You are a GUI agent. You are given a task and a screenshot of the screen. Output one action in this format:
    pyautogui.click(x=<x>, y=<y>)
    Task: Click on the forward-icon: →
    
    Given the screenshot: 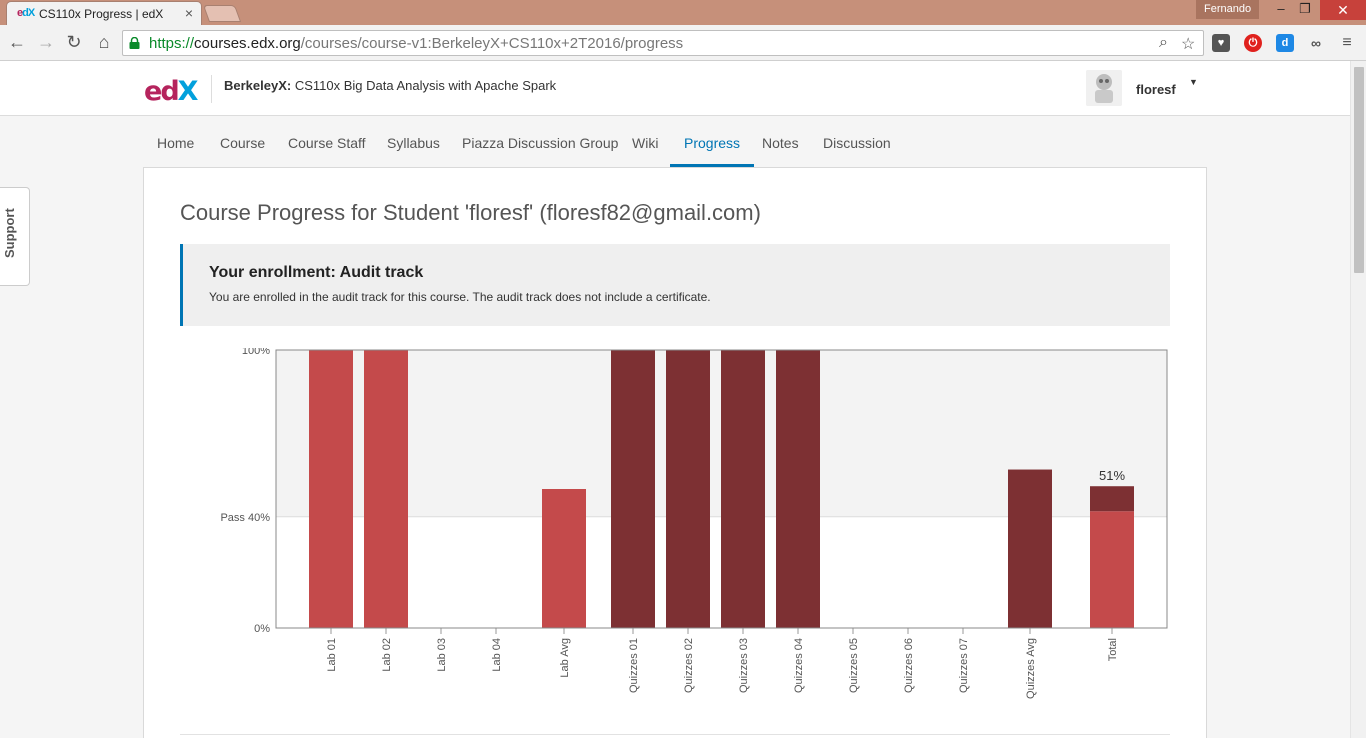 What is the action you would take?
    pyautogui.click(x=46, y=42)
    